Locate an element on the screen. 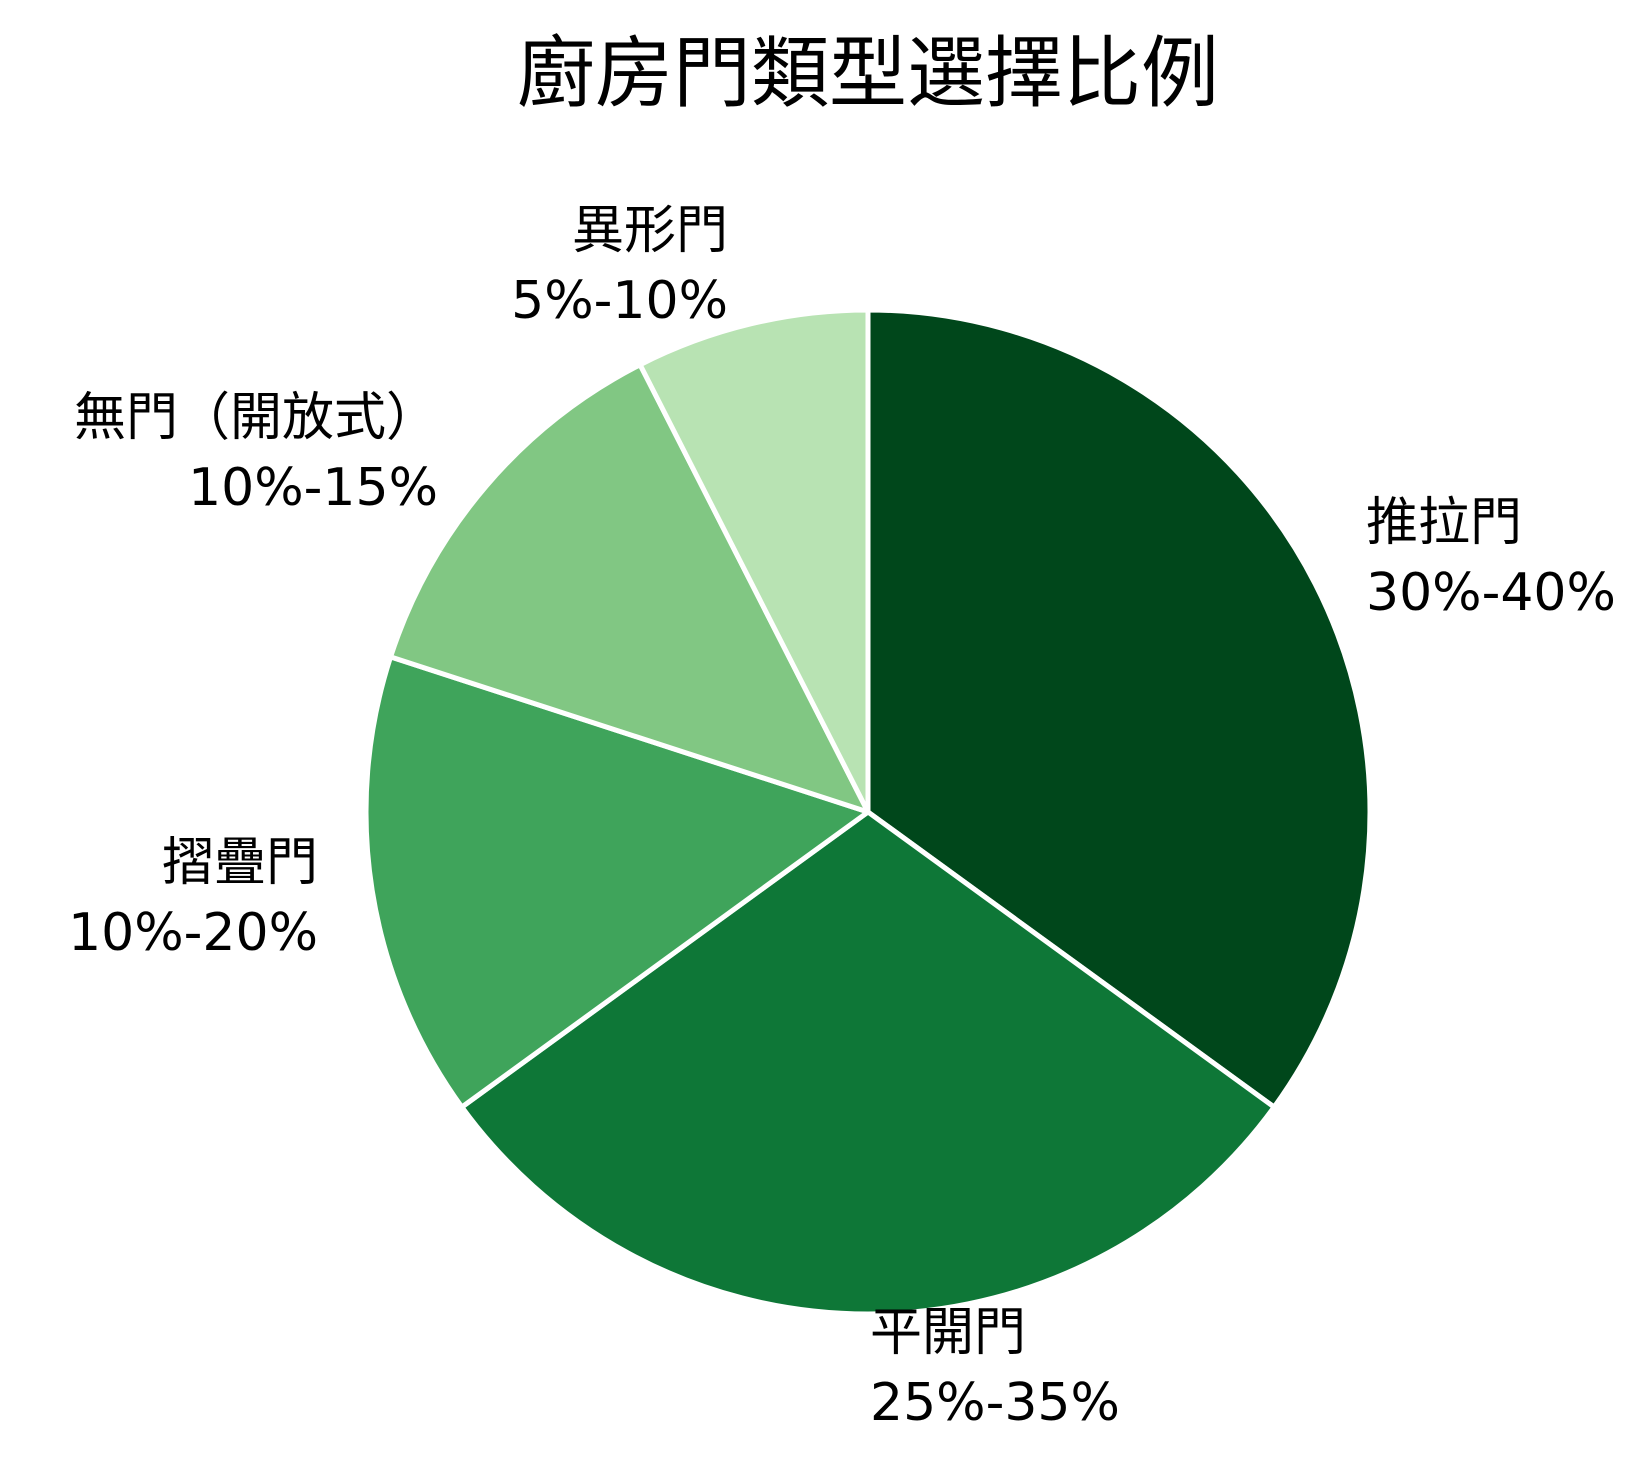 Image resolution: width=1644 pixels, height=1468 pixels. slice-label-range: 10%-15% is located at coordinates (313, 488).